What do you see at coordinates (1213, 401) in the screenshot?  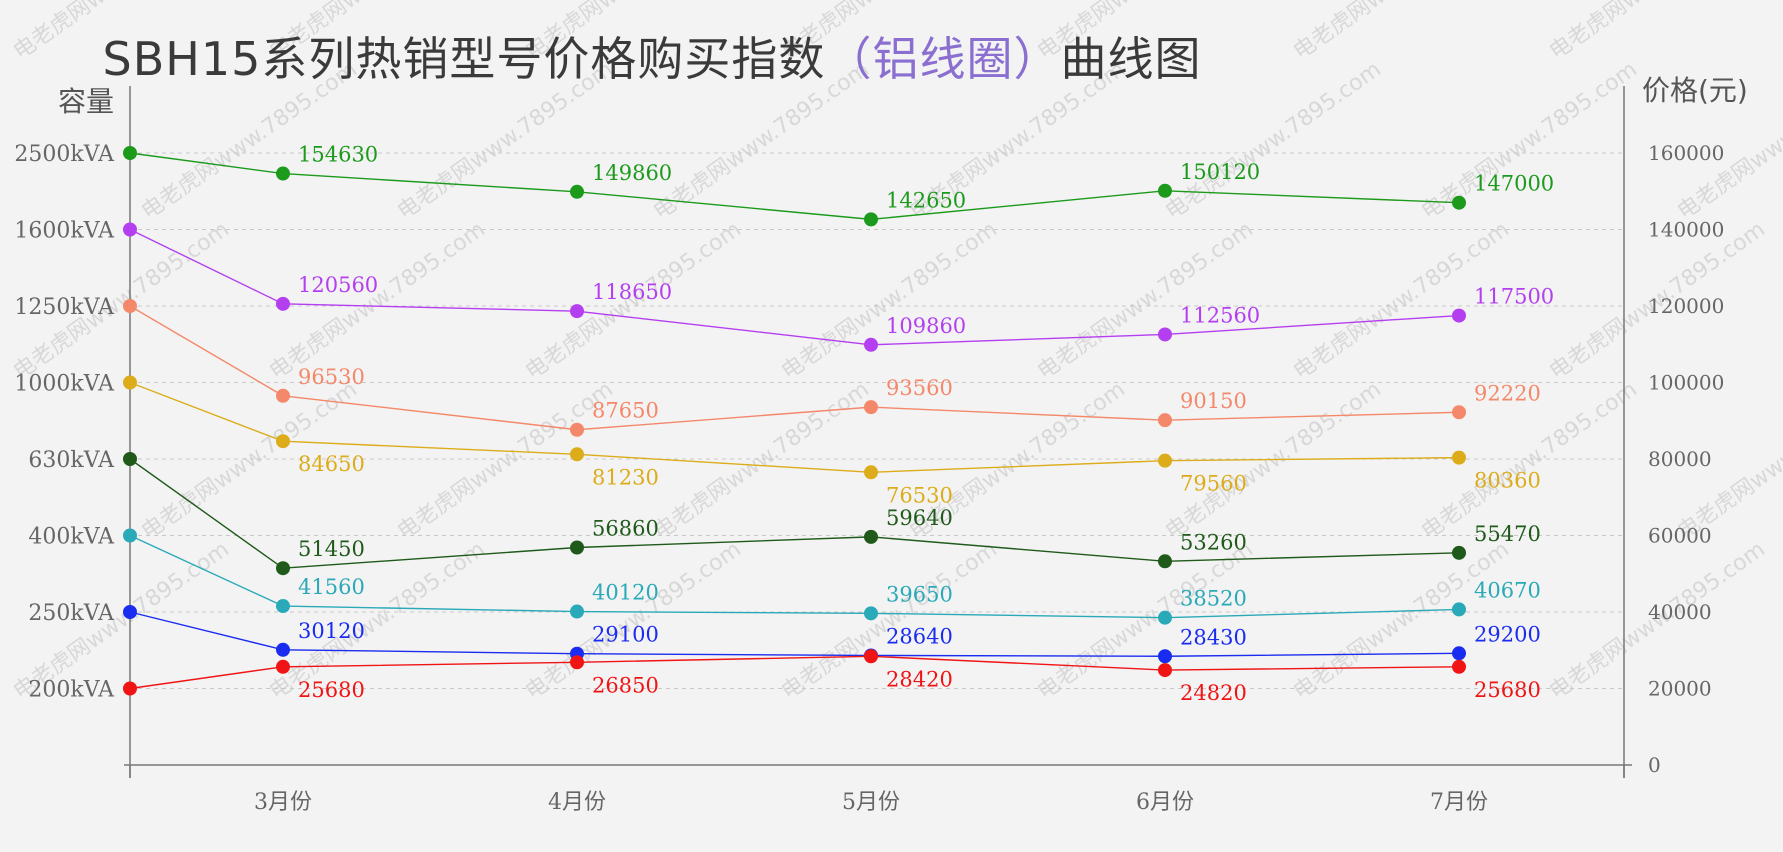 I see `data-label: 90150` at bounding box center [1213, 401].